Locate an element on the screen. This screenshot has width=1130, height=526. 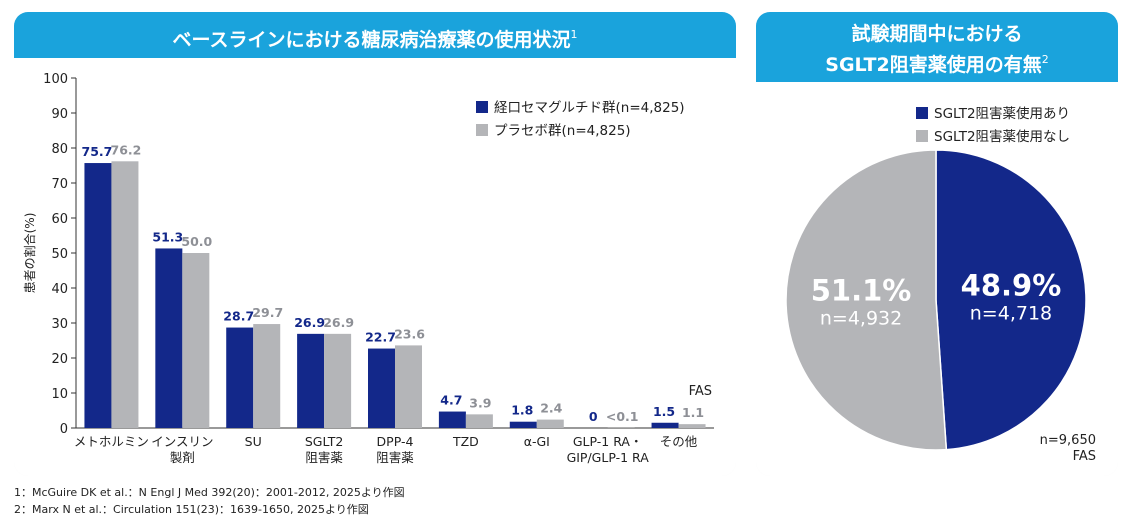
data-label-oral: 51.3 is located at coordinates (167, 236).